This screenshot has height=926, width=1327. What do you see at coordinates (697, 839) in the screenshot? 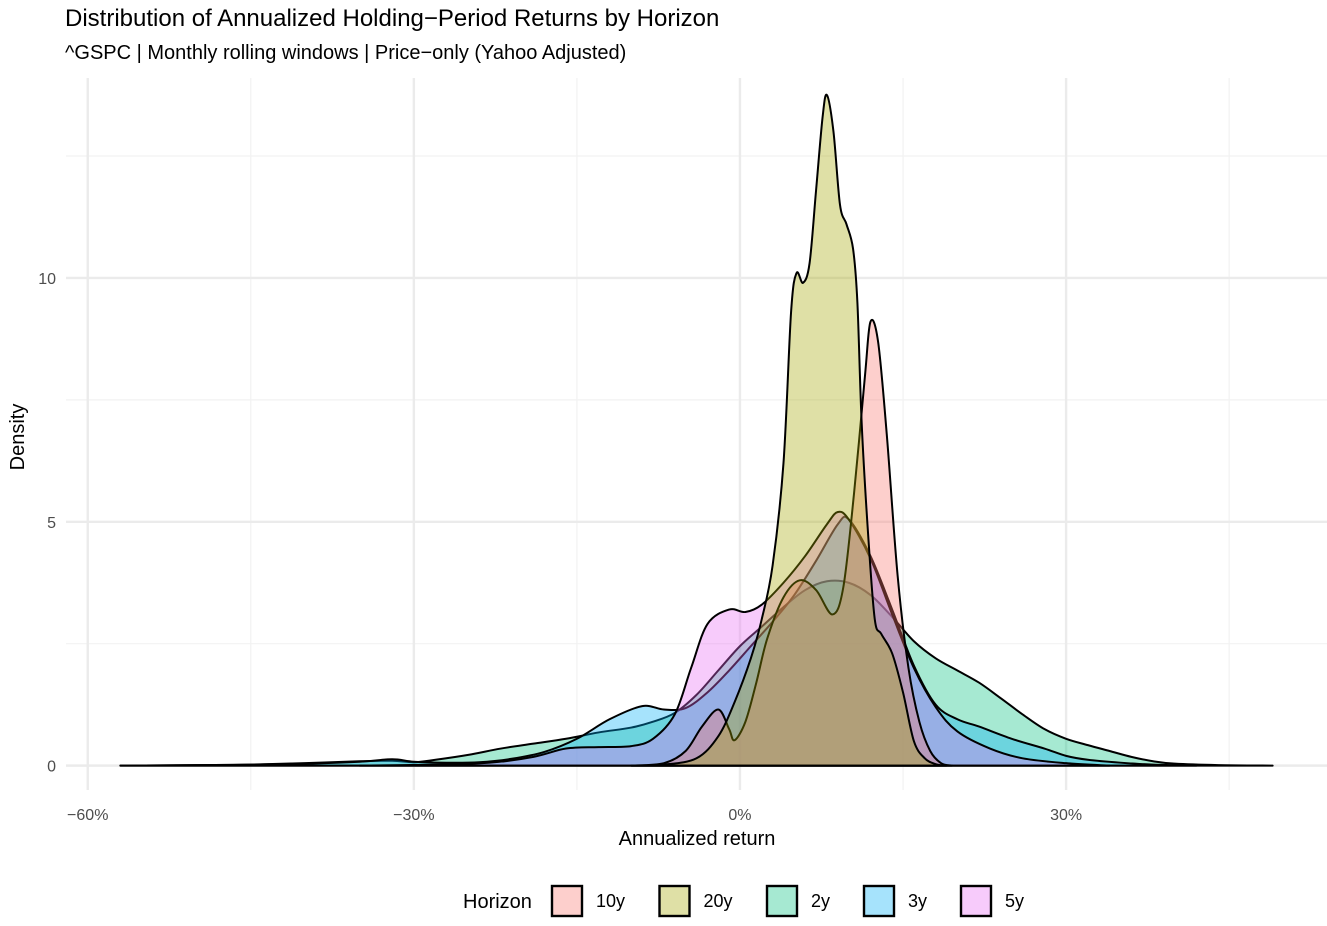
I see `x-axis-title: Annualized return` at bounding box center [697, 839].